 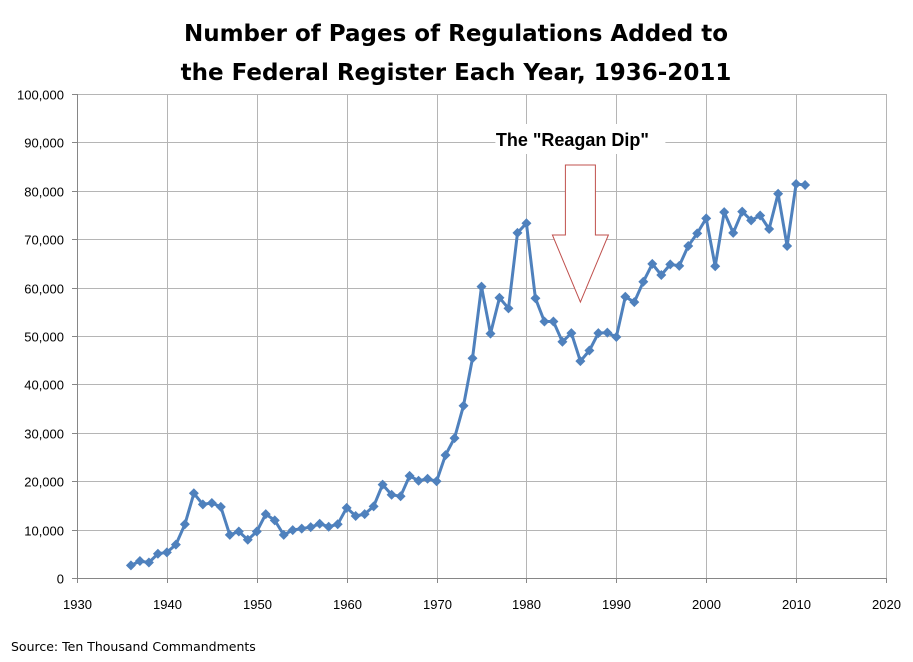 What do you see at coordinates (706, 604) in the screenshot?
I see `x-tick-label: 2000` at bounding box center [706, 604].